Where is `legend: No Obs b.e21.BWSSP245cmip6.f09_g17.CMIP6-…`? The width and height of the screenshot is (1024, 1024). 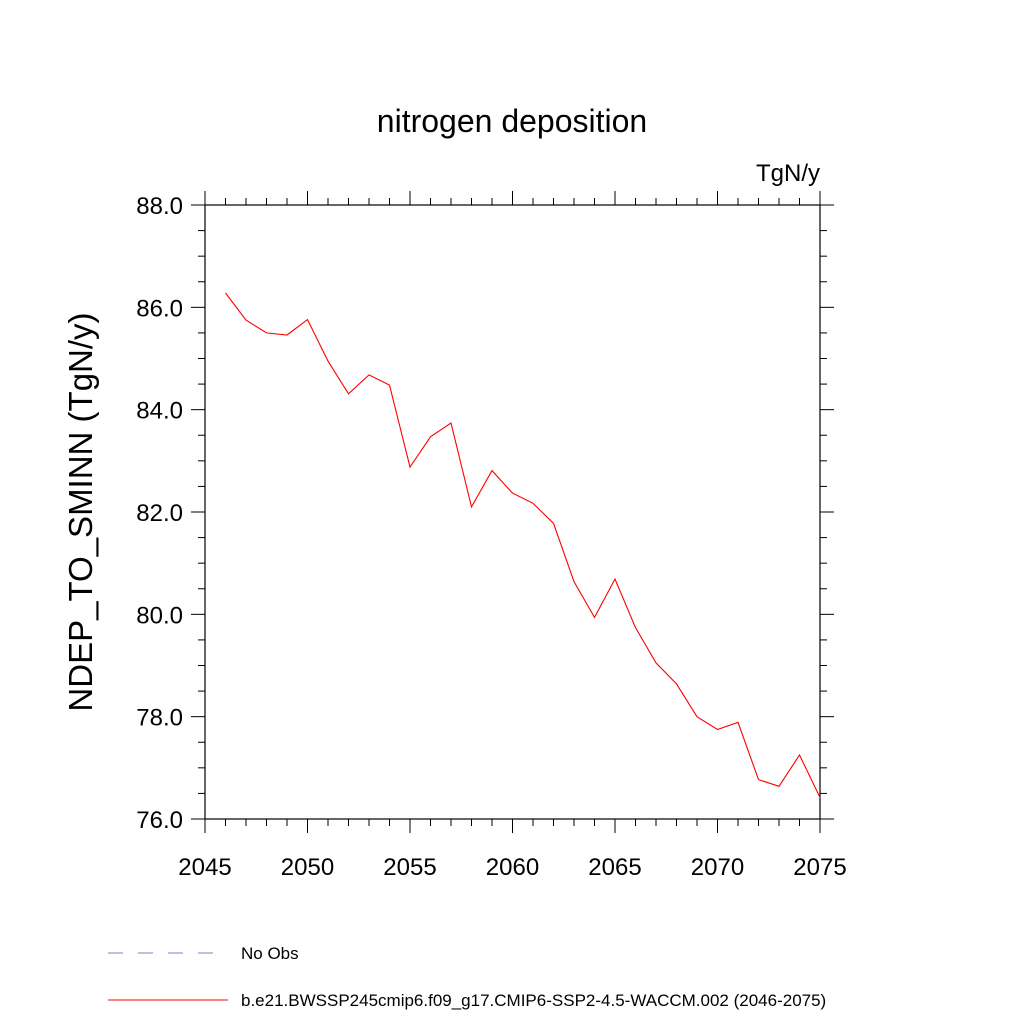
legend: No Obs b.e21.BWSSP245cmip6.f09_g17.CMIP6-… is located at coordinates (467, 977).